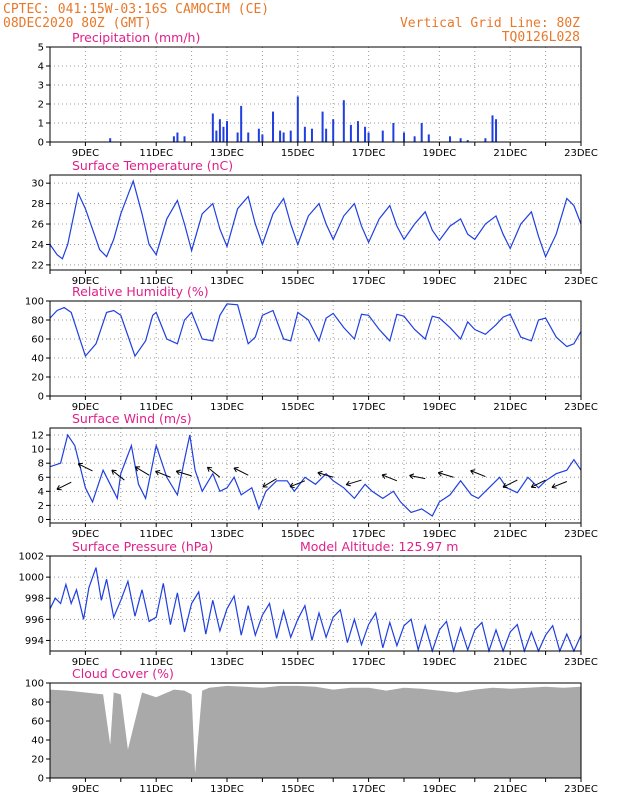 The image size is (618, 800). Describe the element at coordinates (227, 789) in the screenshot. I see `x-tick-label: 13DEC` at that location.